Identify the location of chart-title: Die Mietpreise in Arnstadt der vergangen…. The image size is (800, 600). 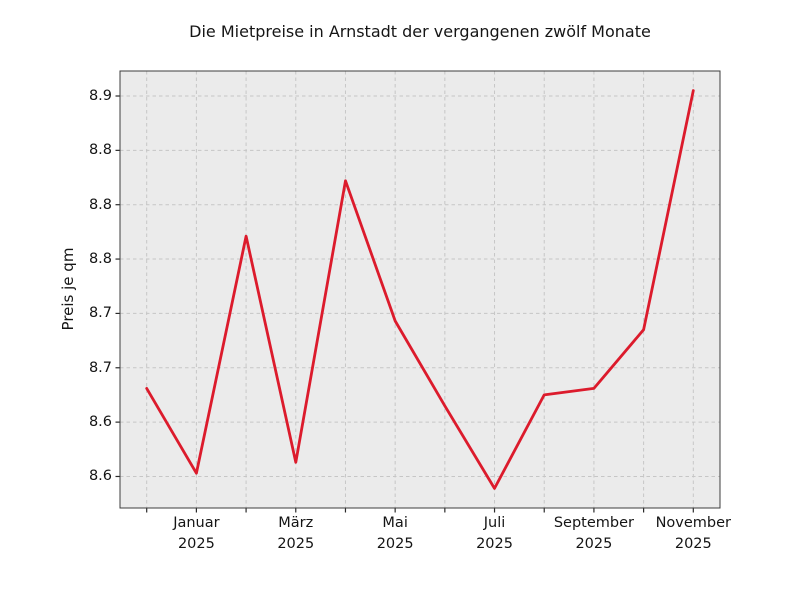
(420, 31).